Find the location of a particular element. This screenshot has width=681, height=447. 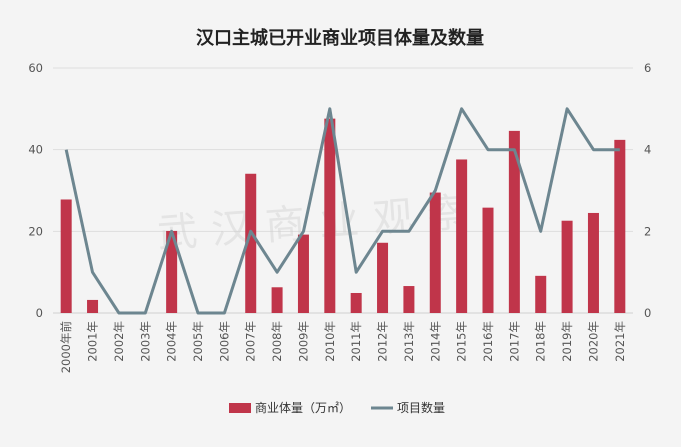

x-tick-label: 2010年 is located at coordinates (330, 341).